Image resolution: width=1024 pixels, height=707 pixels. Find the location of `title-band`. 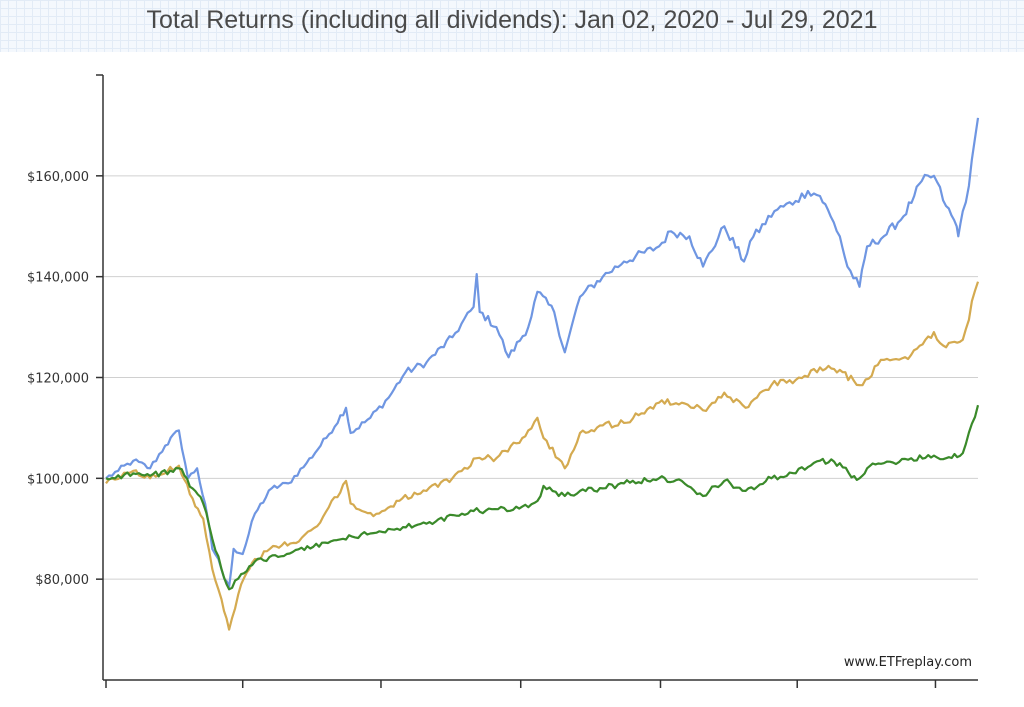

title-band is located at coordinates (512, 26).